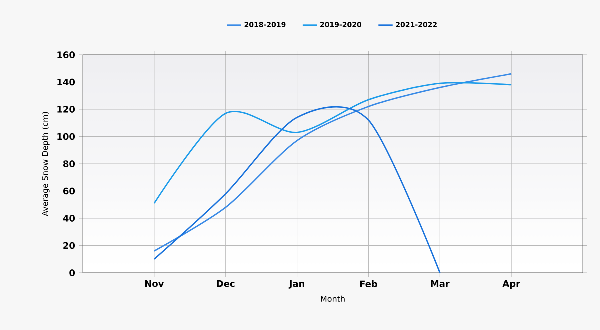  What do you see at coordinates (440, 284) in the screenshot?
I see `x-tick-label: Mar` at bounding box center [440, 284].